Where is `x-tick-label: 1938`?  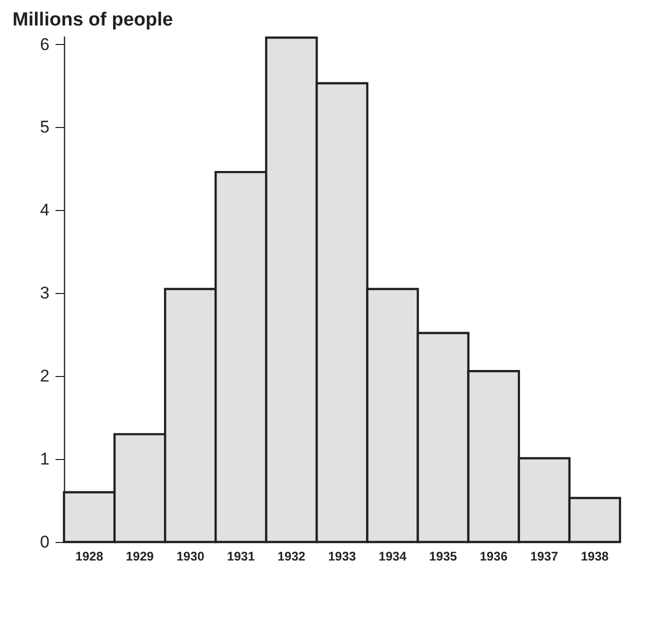 x-tick-label: 1938 is located at coordinates (594, 557).